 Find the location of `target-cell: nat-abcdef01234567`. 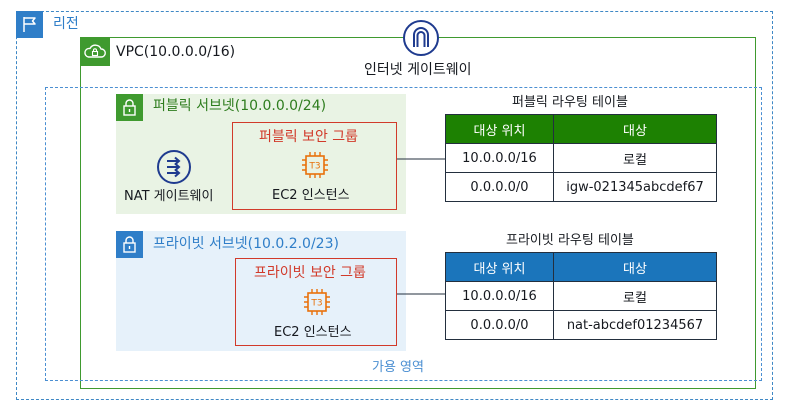

target-cell: nat-abcdef01234567 is located at coordinates (635, 325).